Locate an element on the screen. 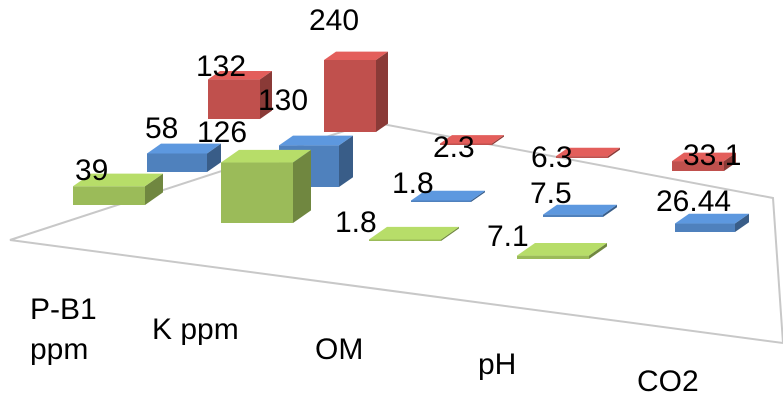  data-label-2-2: 1.8 is located at coordinates (356, 222).